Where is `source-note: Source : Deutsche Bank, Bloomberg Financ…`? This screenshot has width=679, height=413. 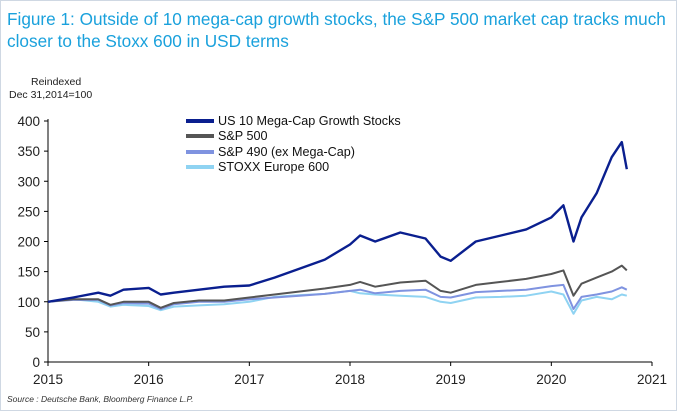 source-note: Source : Deutsche Bank, Bloomberg Financ… is located at coordinates (100, 399).